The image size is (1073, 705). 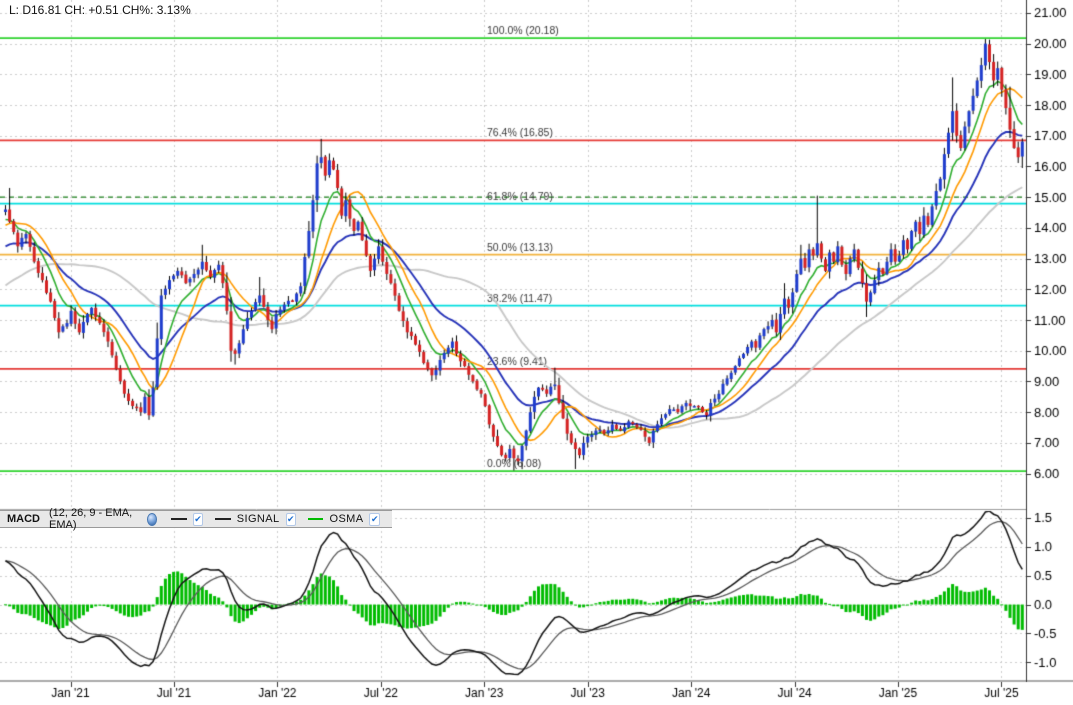 What do you see at coordinates (91, 519) in the screenshot?
I see `indicator-params-label: (12, 26, 9 - EMA, EMA)` at bounding box center [91, 519].